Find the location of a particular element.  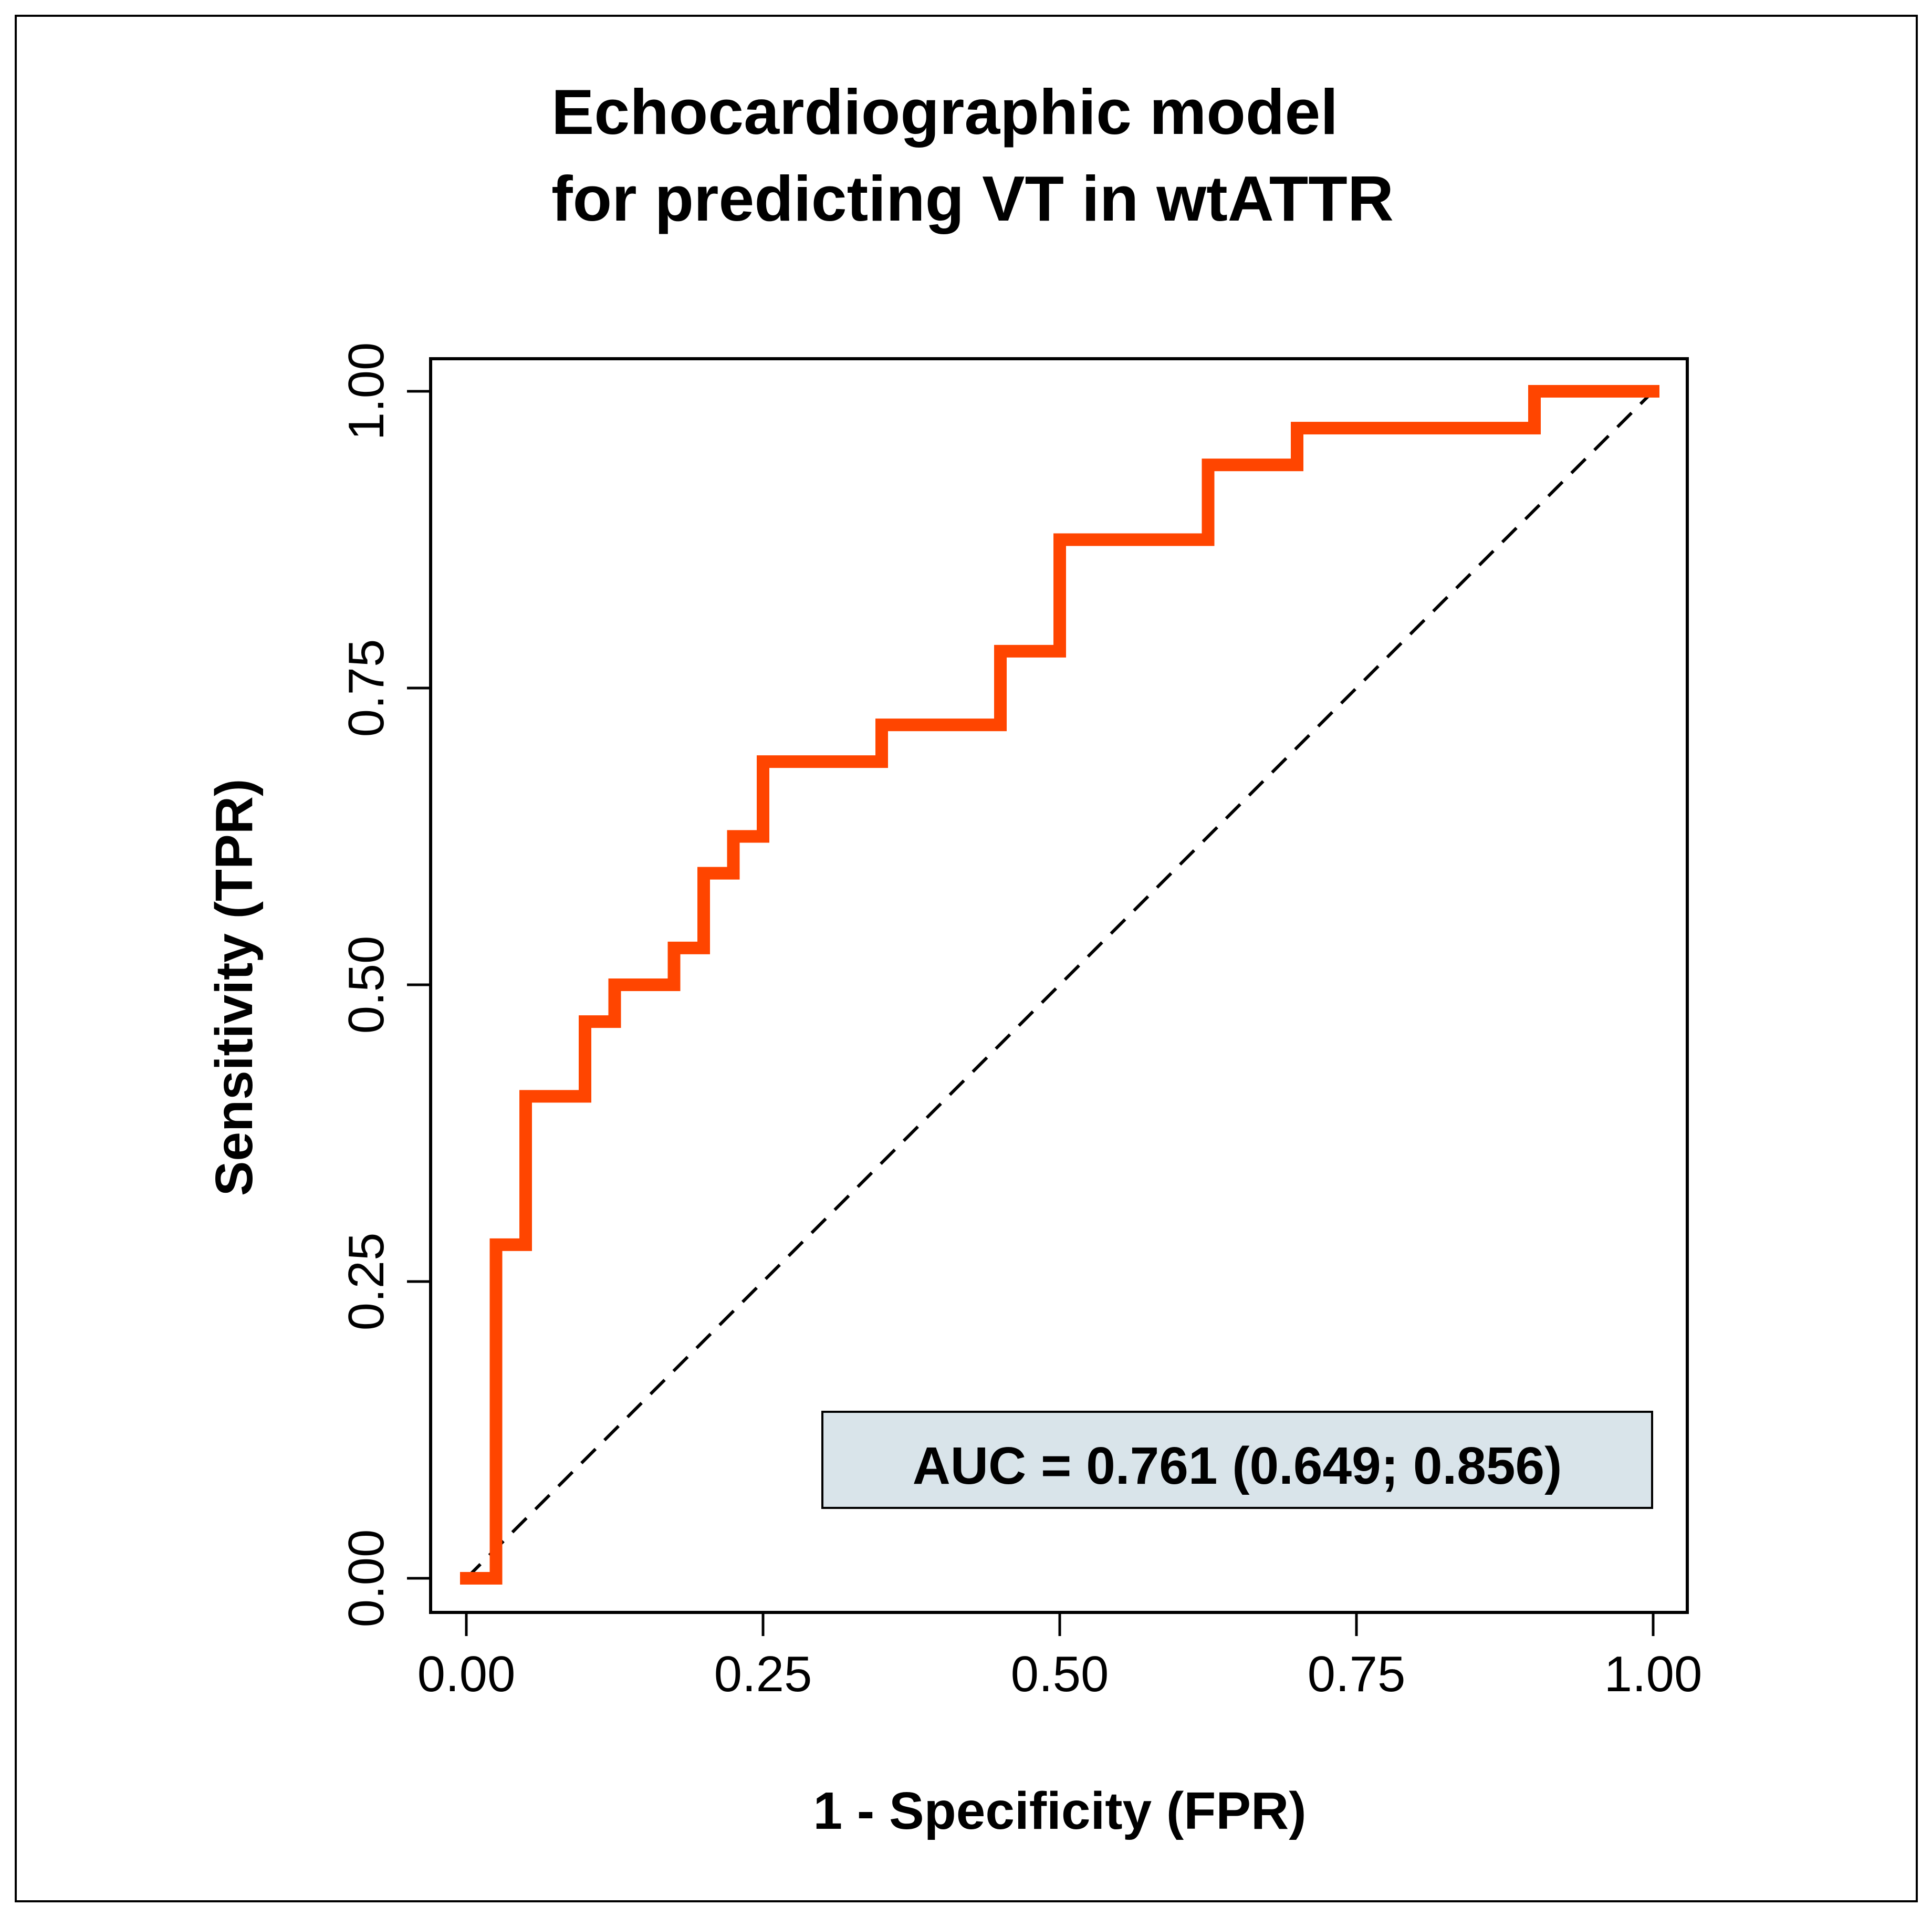

auc-annotation-text: AUC = 0.761 (0.649; 0.856) is located at coordinates (1238, 1466).